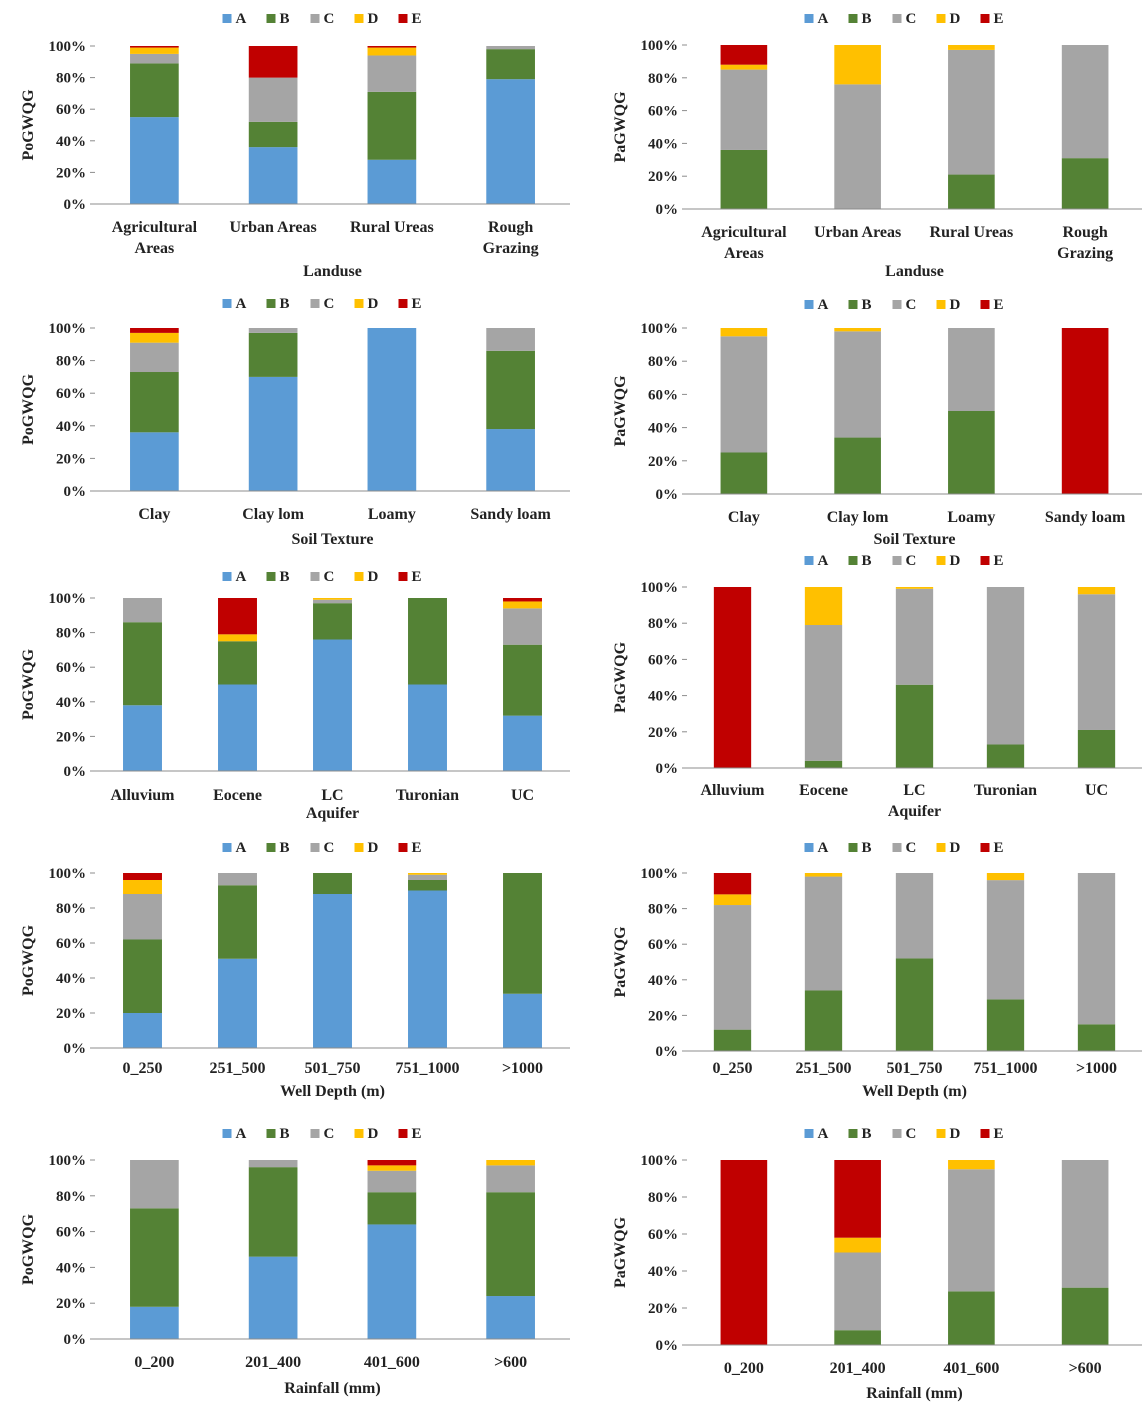  I want to click on x-category-label: Sandy loam, so click(1085, 517).